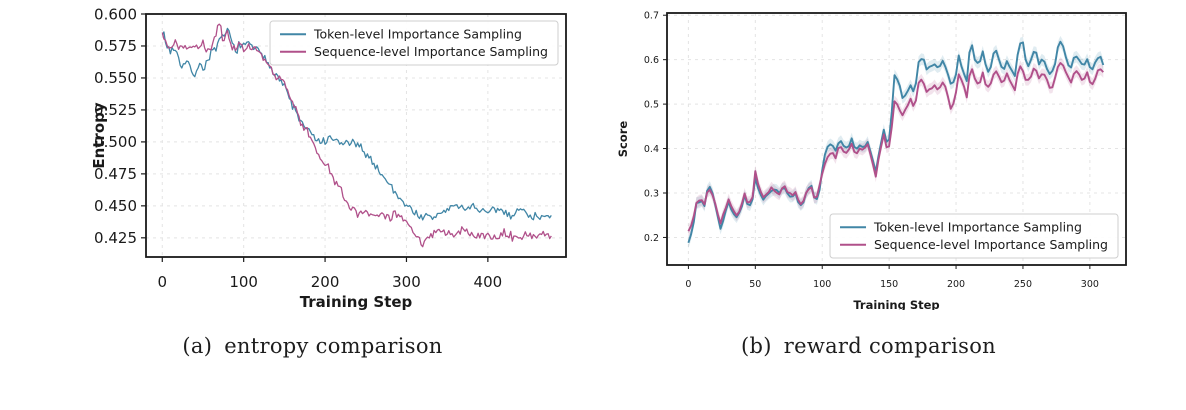  What do you see at coordinates (623, 139) in the screenshot?
I see `y-axis-label: Score` at bounding box center [623, 139].